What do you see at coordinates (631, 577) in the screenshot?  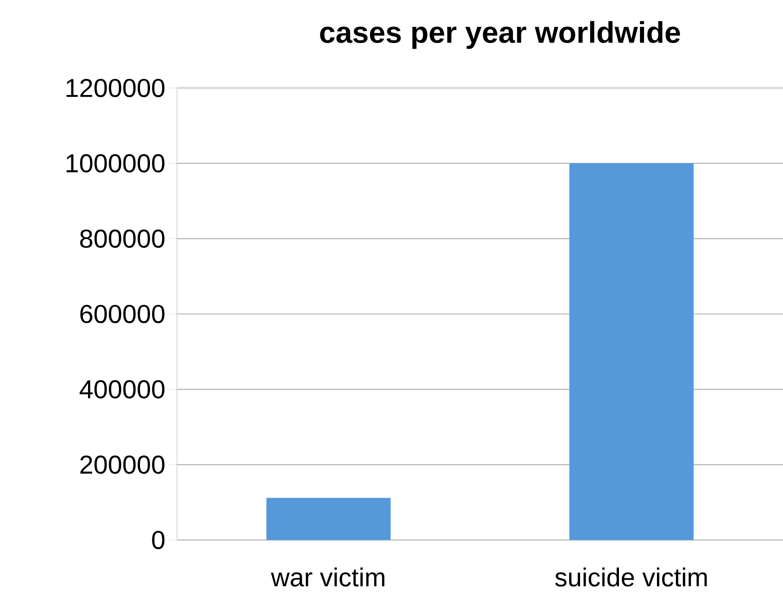 I see `x-tick-label: suicide victim` at bounding box center [631, 577].